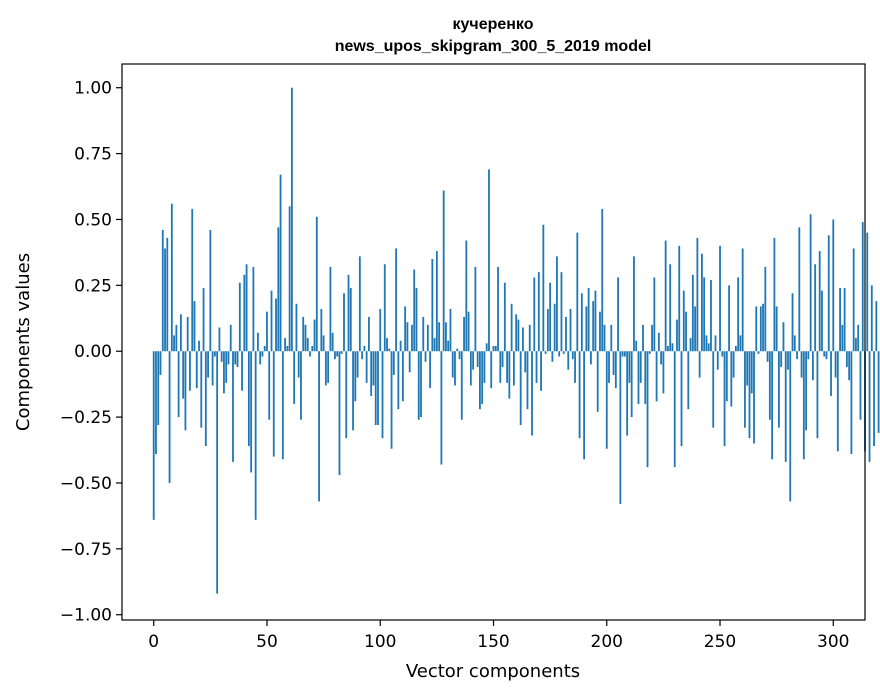  Describe the element at coordinates (493, 24) in the screenshot. I see `chart-title: кучеренко` at that location.